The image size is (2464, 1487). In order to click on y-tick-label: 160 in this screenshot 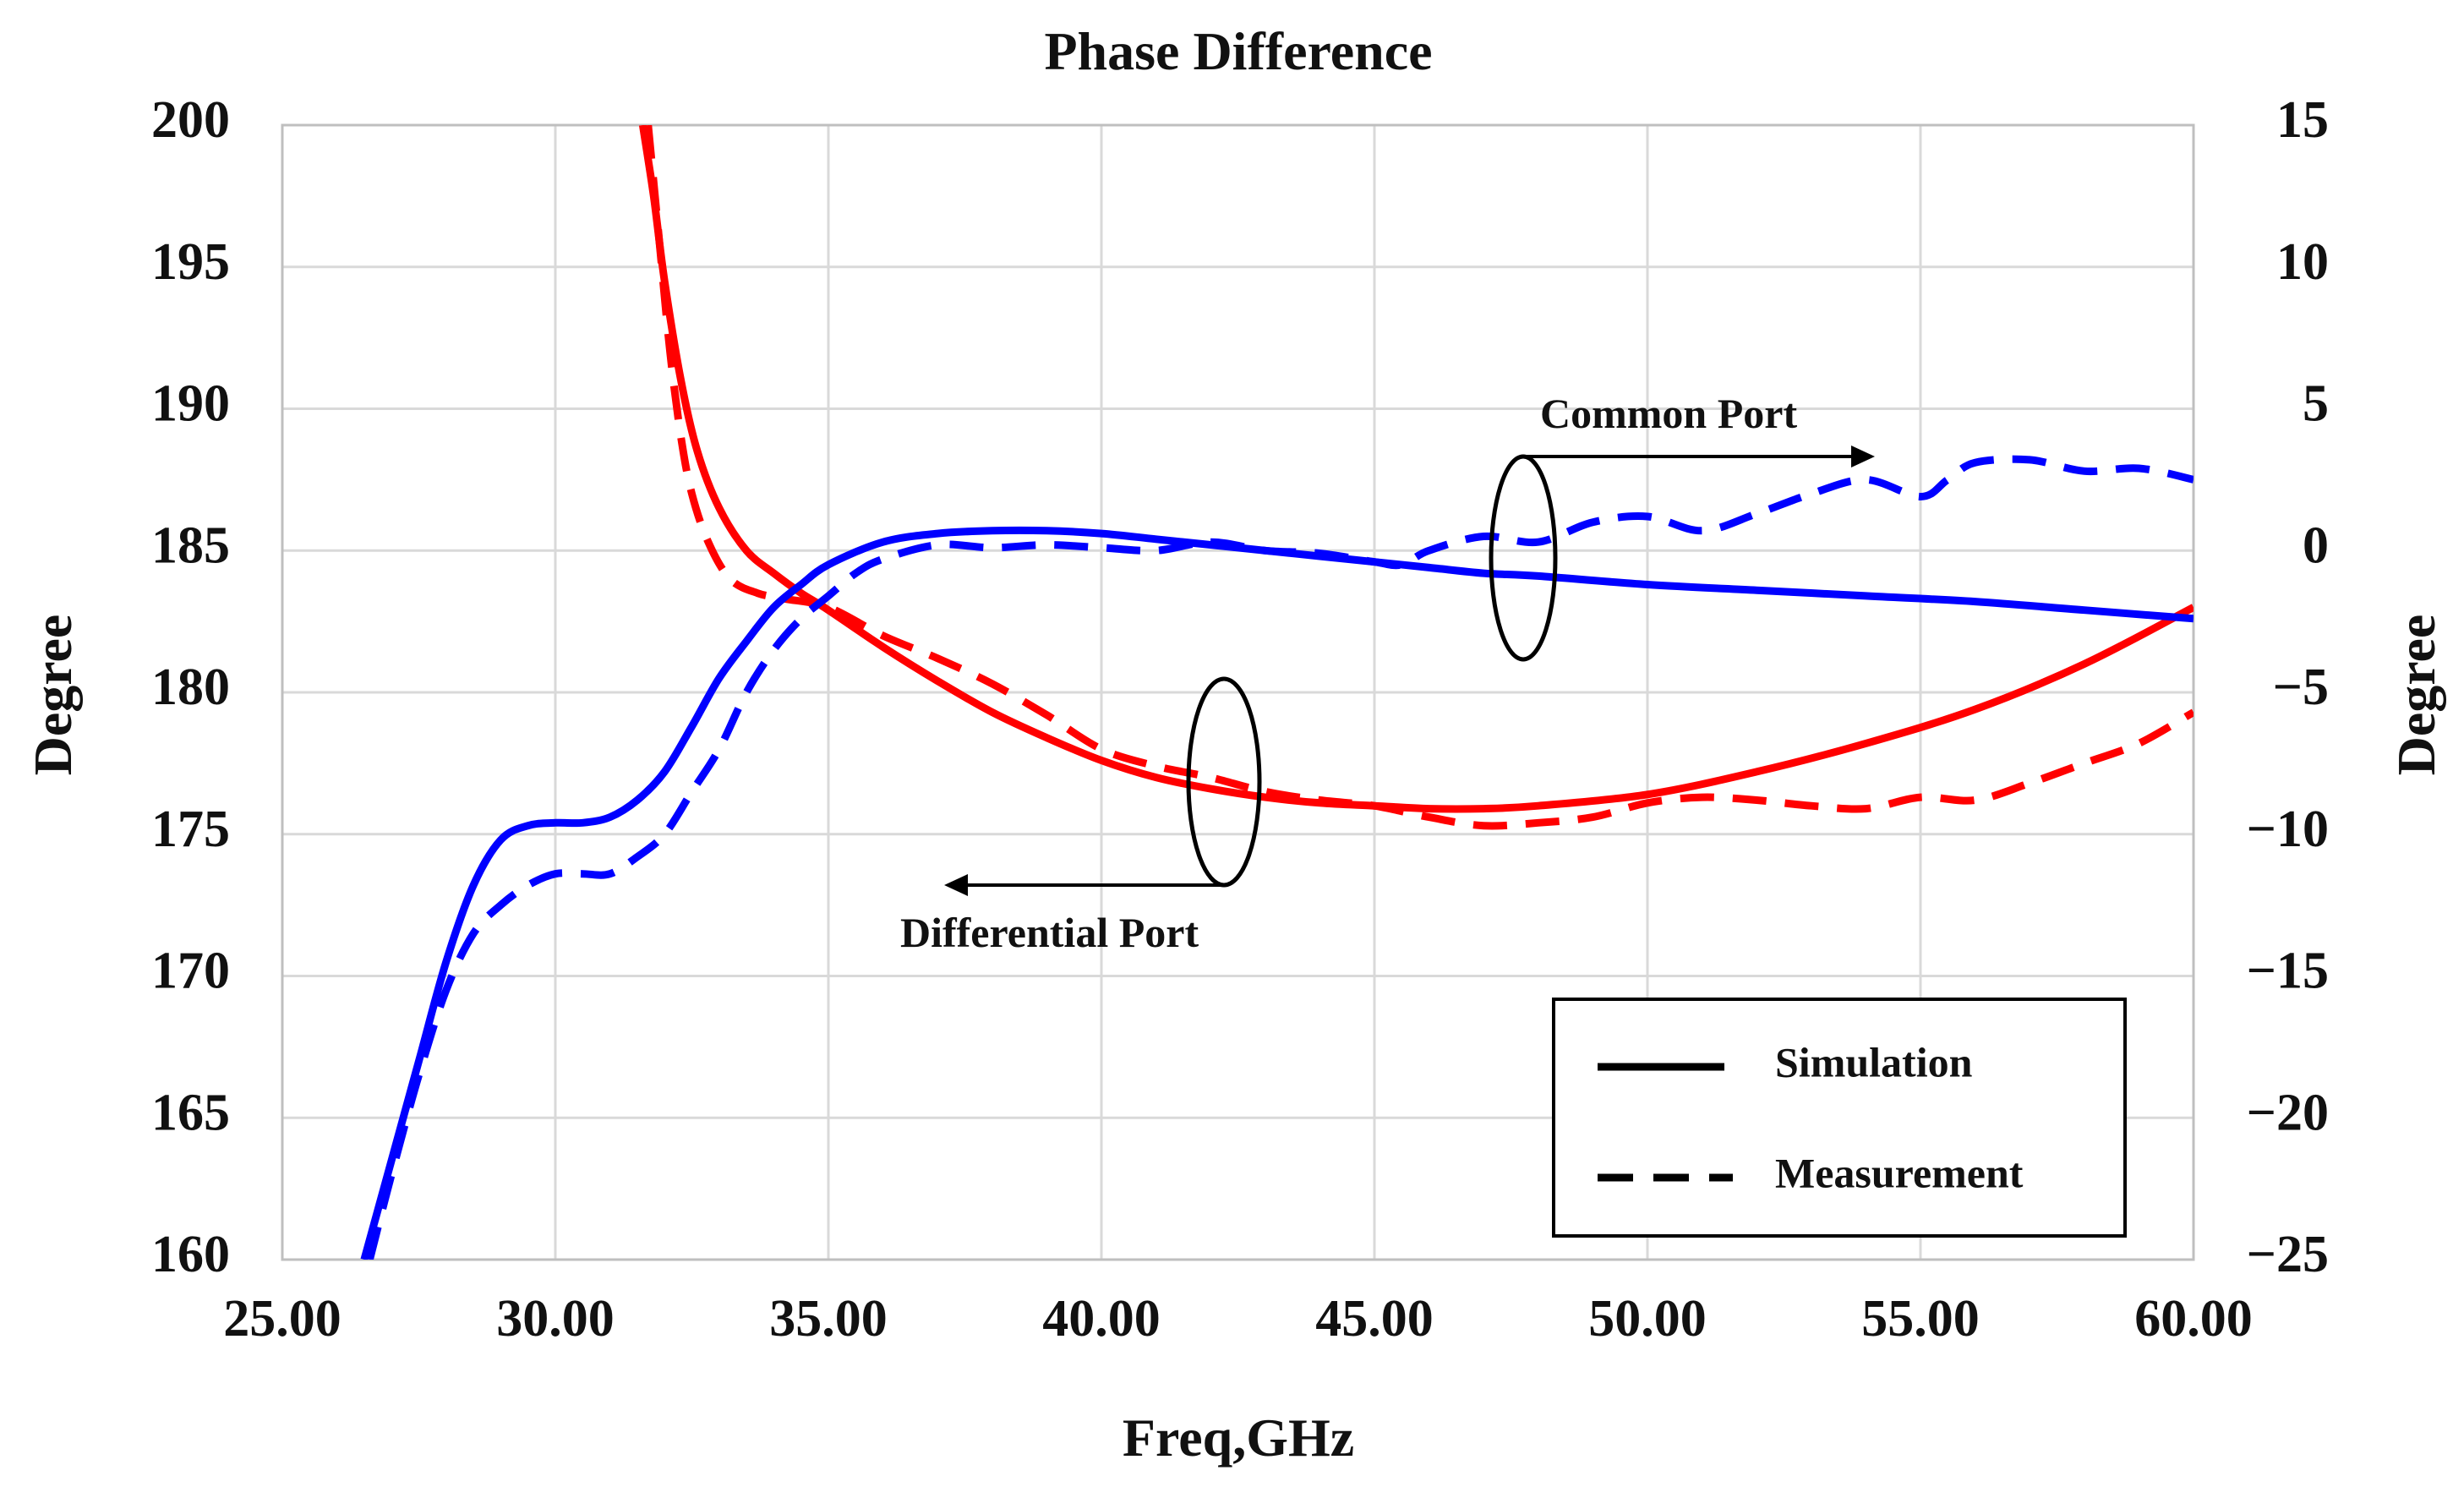, I will do `click(190, 1254)`.